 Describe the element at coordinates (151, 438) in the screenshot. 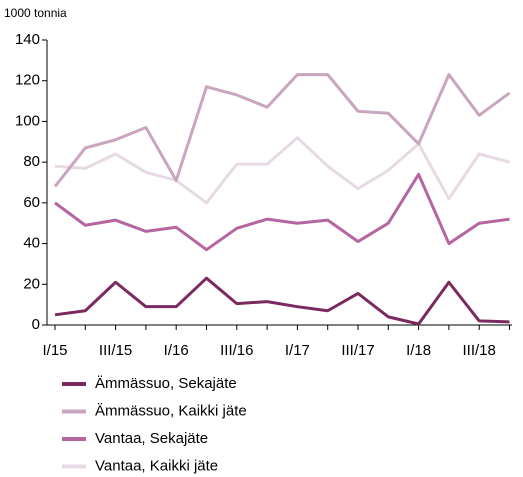

I see `legend-label: Vantaa, Sekajäte` at that location.